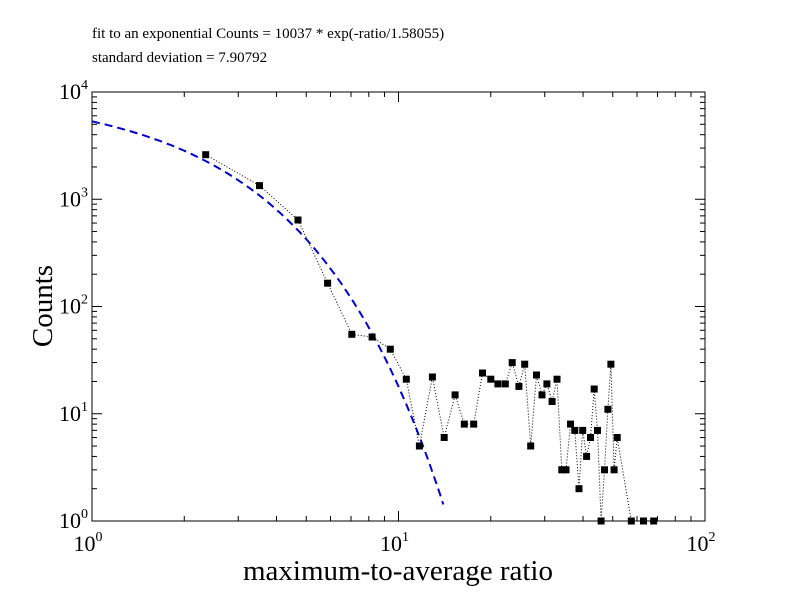 The width and height of the screenshot is (792, 612). Describe the element at coordinates (43, 306) in the screenshot. I see `y-axis-label: Counts` at that location.